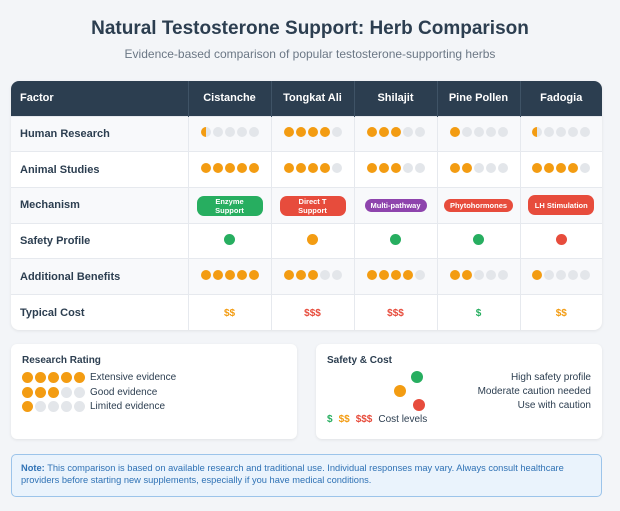 This screenshot has height=511, width=620. I want to click on row-typical-cost: Typical Cost $$ $$$ $$$ $ $$, so click(306, 312).